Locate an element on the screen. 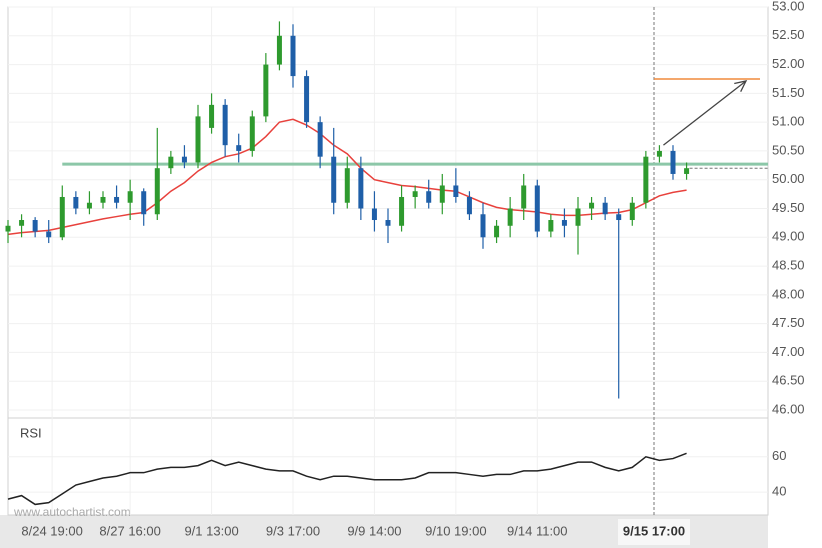  x-tick-label: 8/24 19:00 is located at coordinates (51, 530).